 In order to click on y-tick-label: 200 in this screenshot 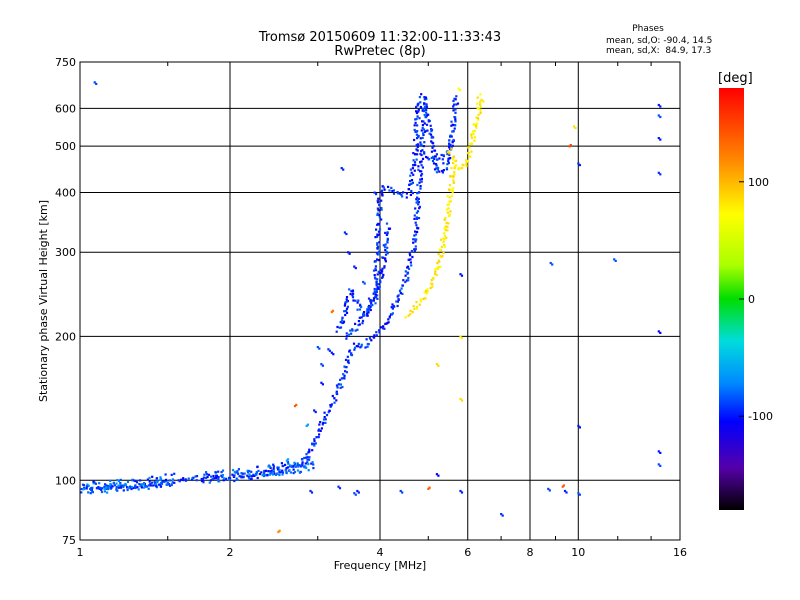, I will do `click(65, 336)`.